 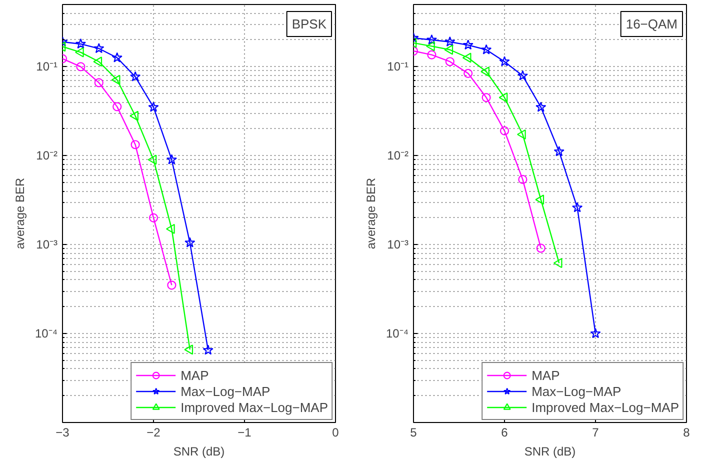 I want to click on annotation: 16−QAM, so click(x=652, y=24).